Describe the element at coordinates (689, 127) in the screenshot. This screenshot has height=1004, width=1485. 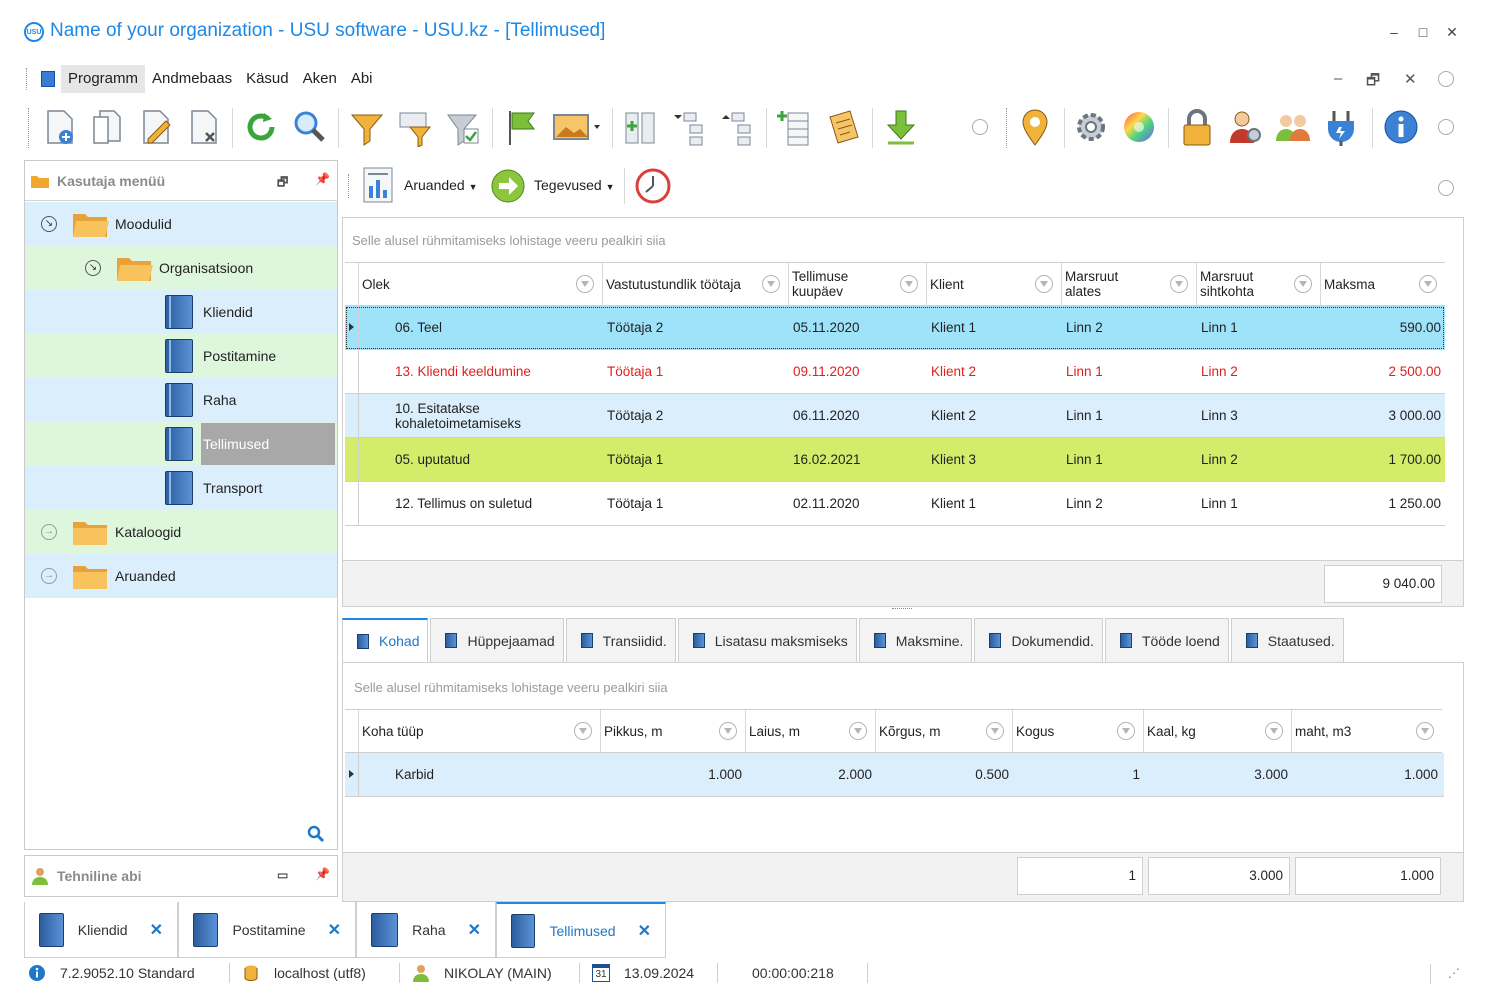
I see `expand-tree-icon` at that location.